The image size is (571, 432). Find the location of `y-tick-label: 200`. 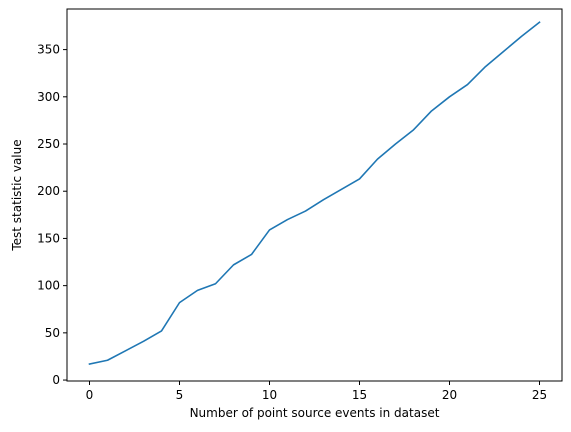

y-tick-label: 200 is located at coordinates (48, 191).